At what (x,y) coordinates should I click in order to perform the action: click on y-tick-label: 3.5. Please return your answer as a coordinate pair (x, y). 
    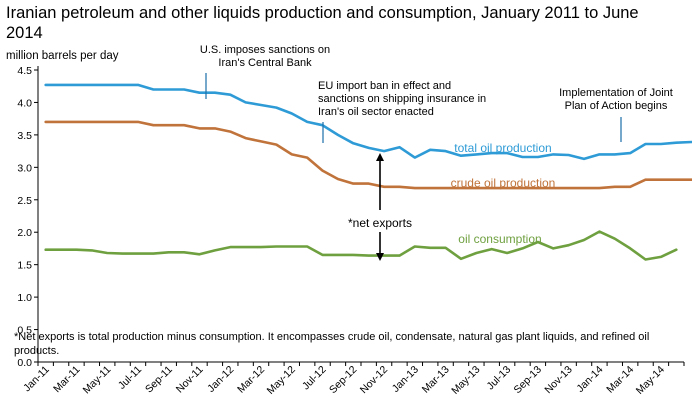
    Looking at the image, I should click on (24, 136).